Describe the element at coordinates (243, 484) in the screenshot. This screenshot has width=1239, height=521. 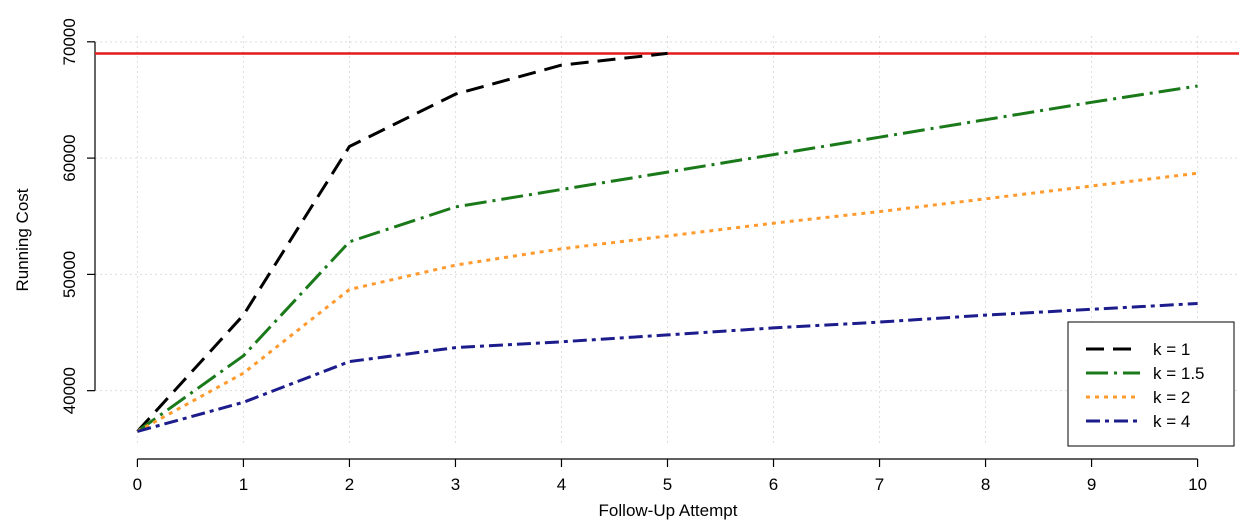
I see `x-tick-label: 1` at that location.